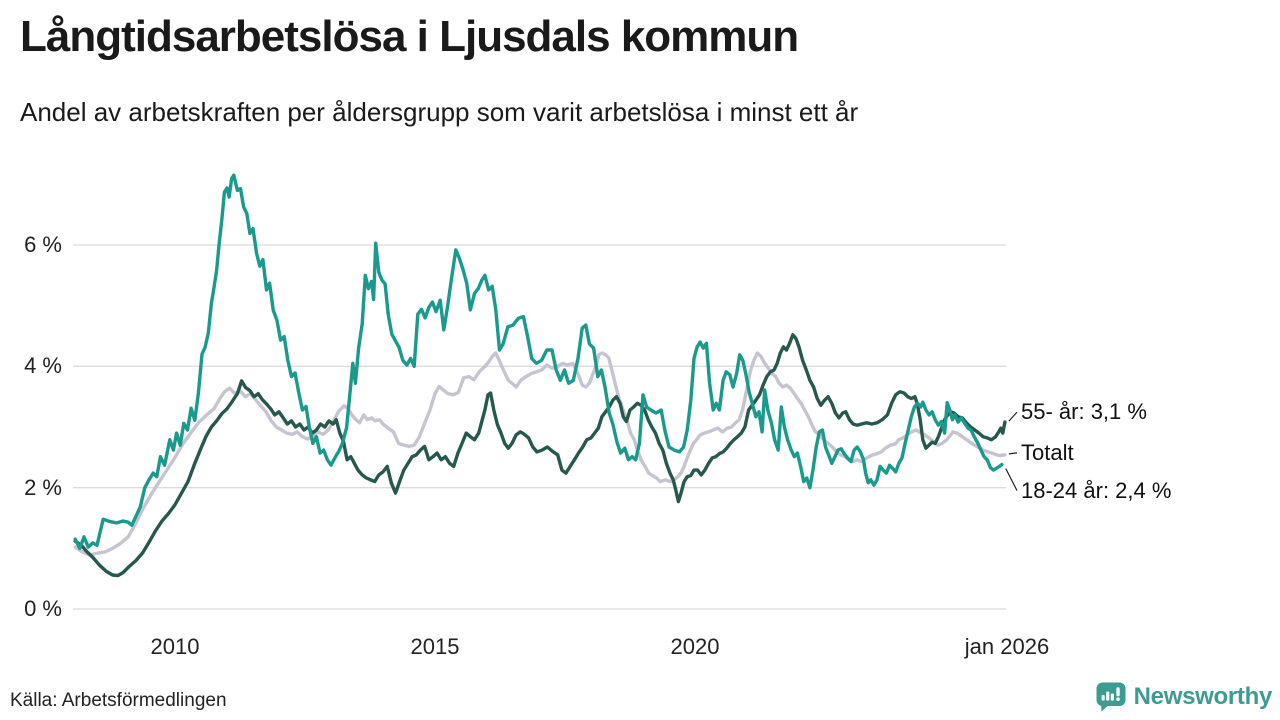  I want to click on brand-name: Newsworthy, so click(1203, 696).